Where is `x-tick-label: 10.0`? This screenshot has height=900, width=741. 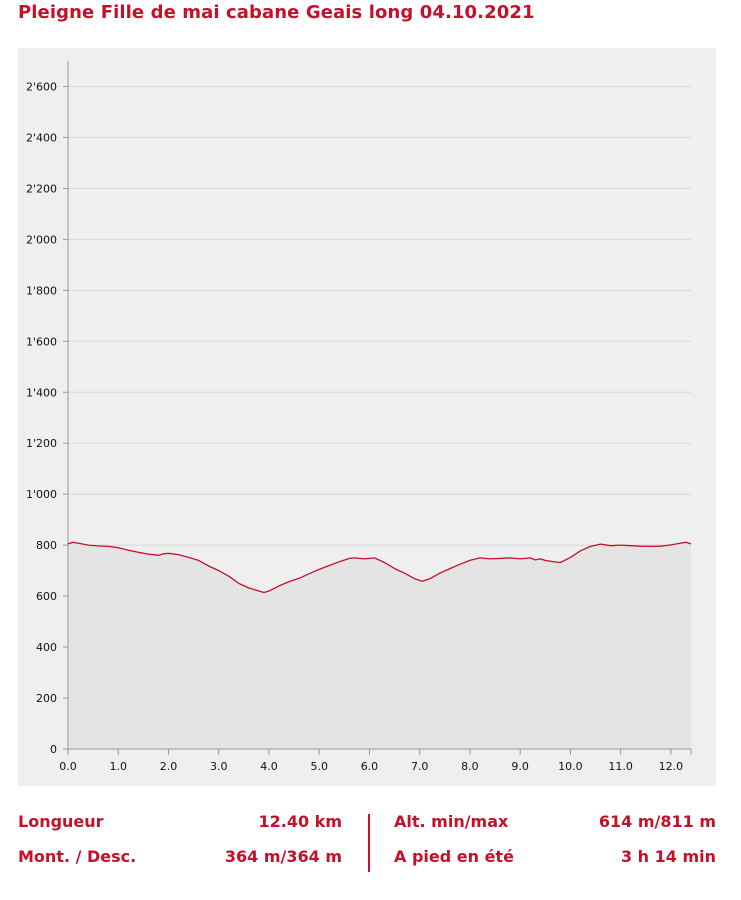
x-tick-label: 10.0 is located at coordinates (570, 766).